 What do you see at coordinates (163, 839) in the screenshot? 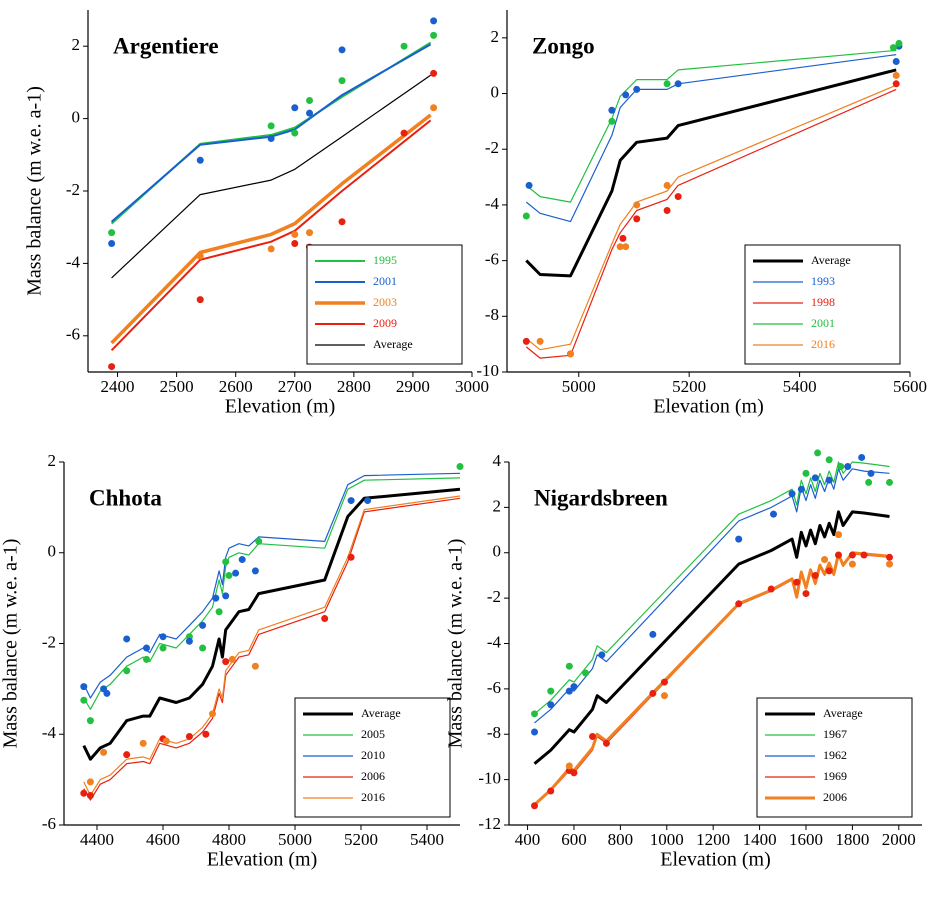
I see `x-tick-label: 4600` at bounding box center [163, 839].